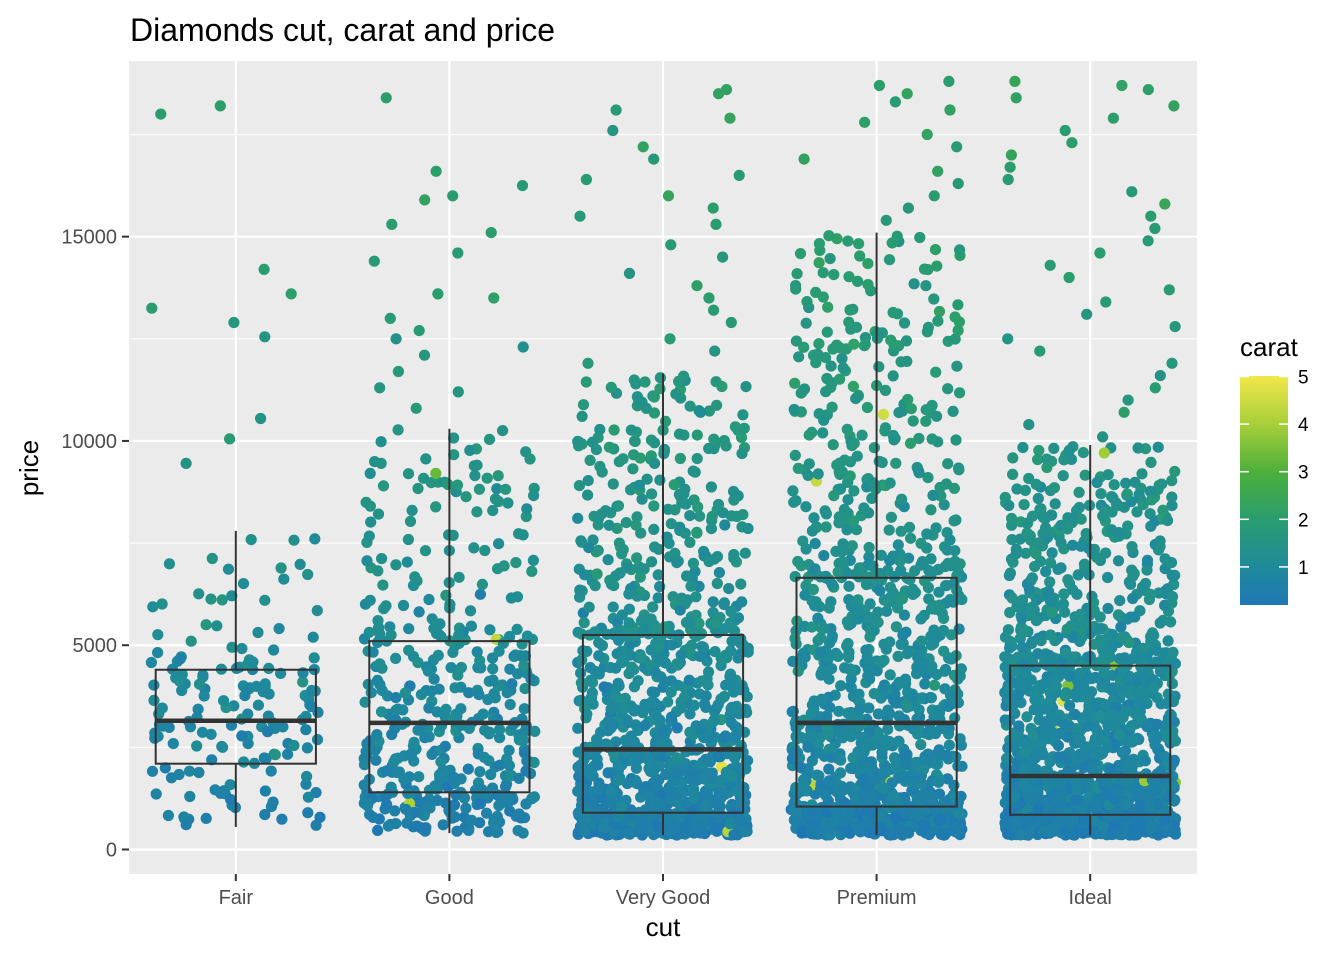  What do you see at coordinates (1303, 473) in the screenshot?
I see `legend-tick-label: 3` at bounding box center [1303, 473].